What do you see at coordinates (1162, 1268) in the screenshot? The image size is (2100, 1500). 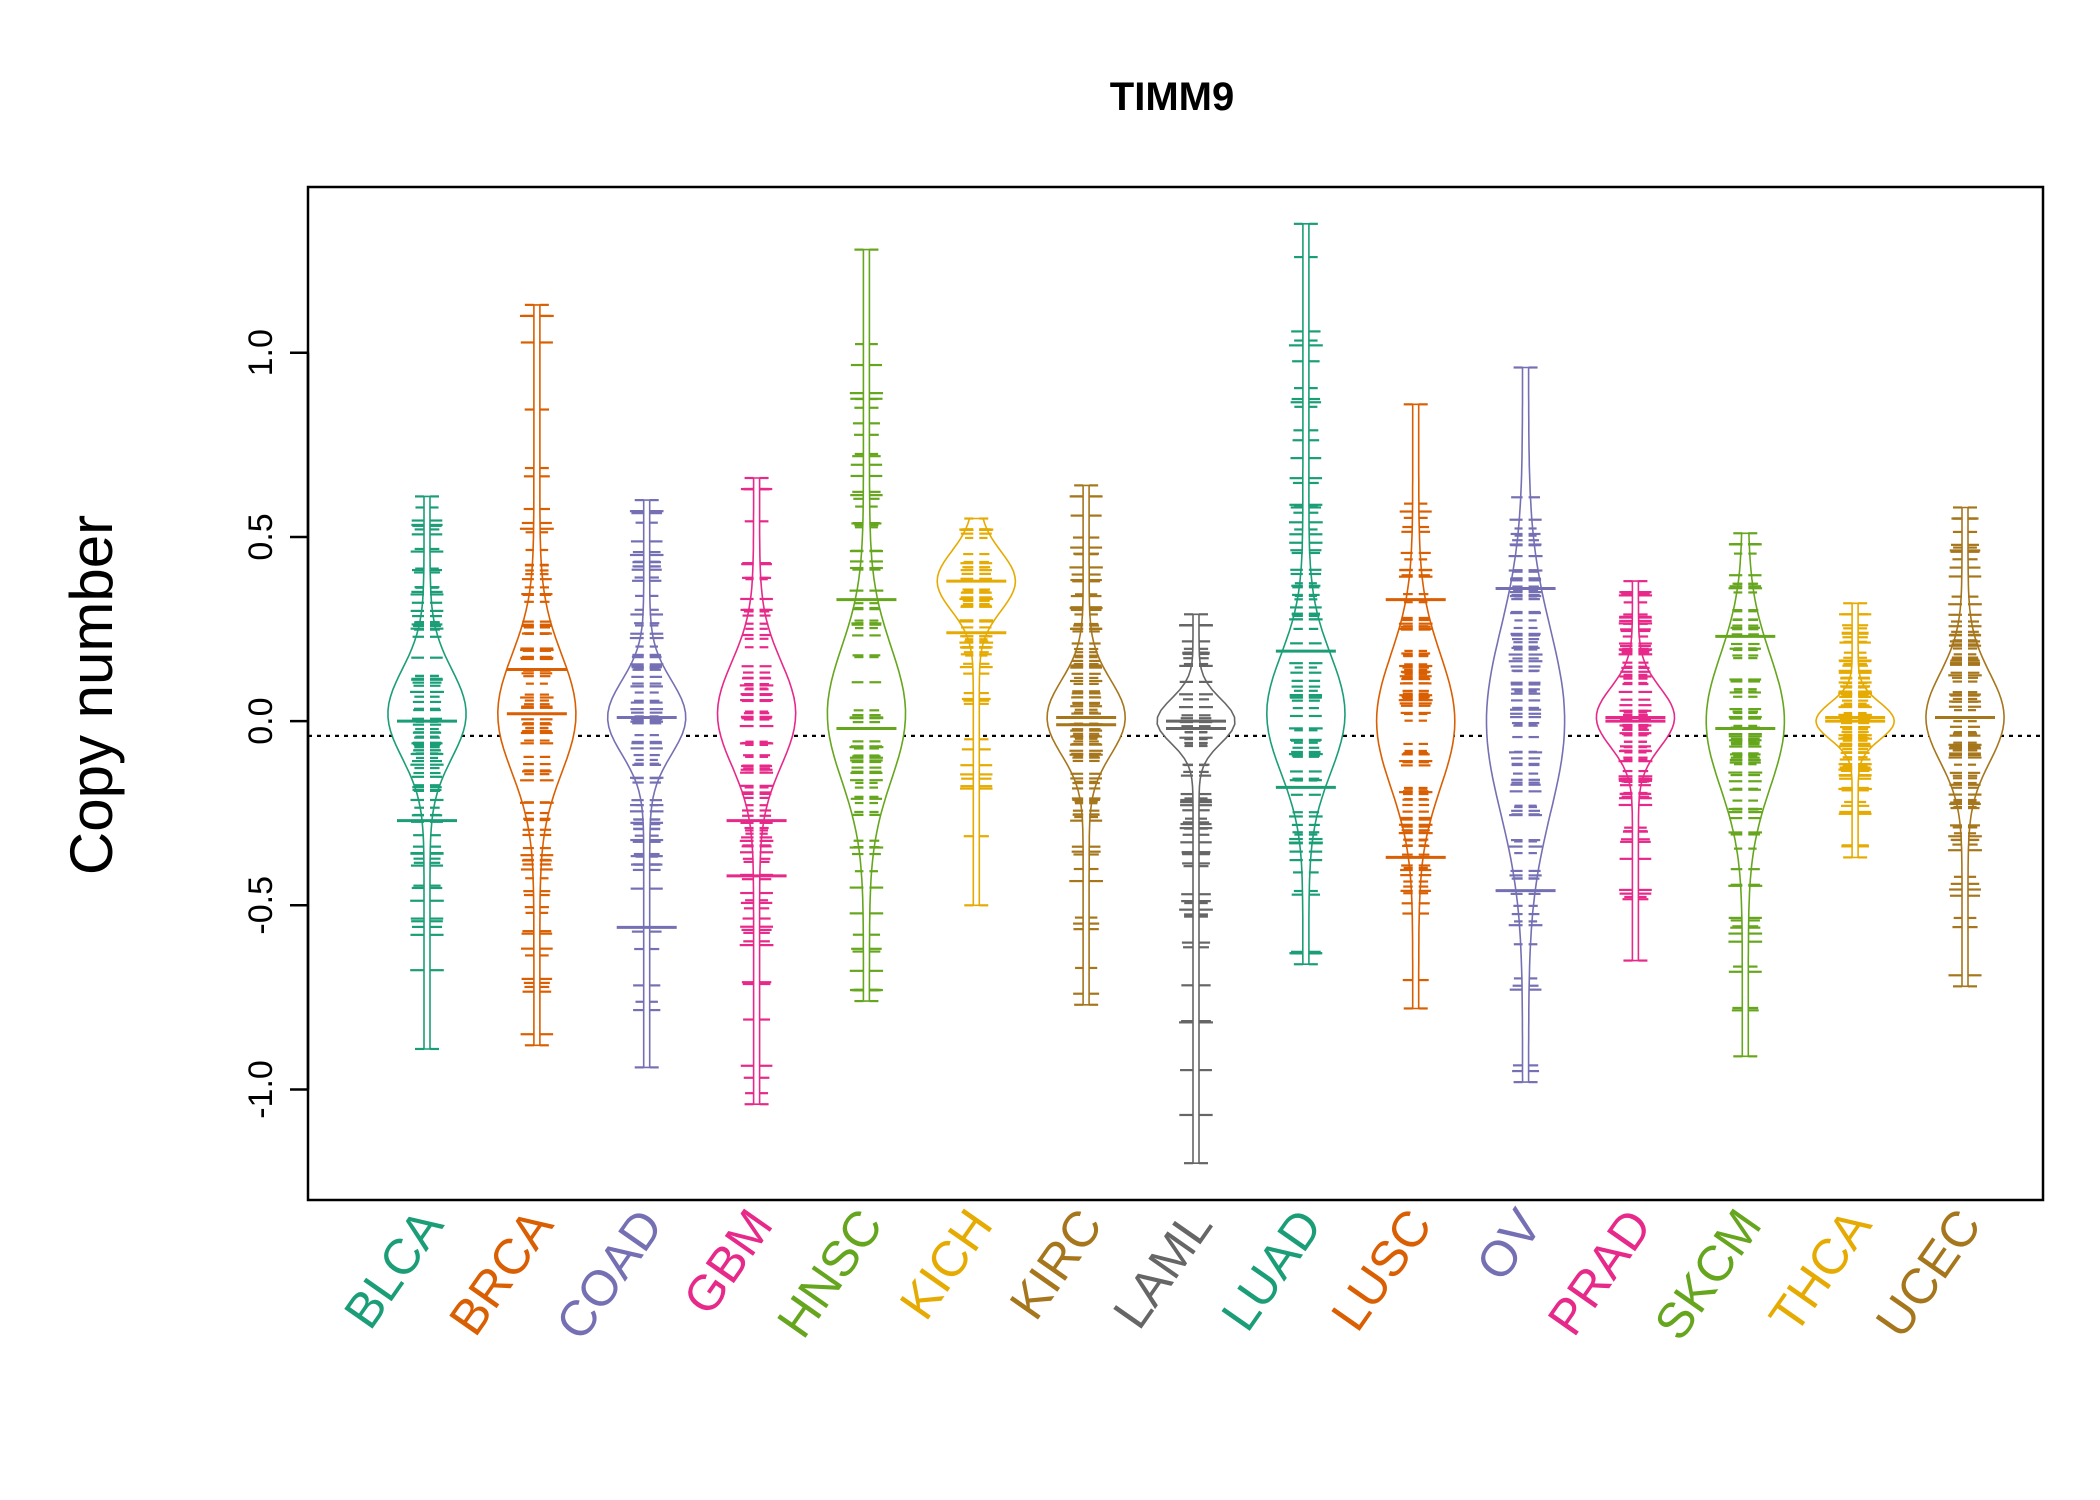 I see `x-tick-label-laml: LAML` at bounding box center [1162, 1268].